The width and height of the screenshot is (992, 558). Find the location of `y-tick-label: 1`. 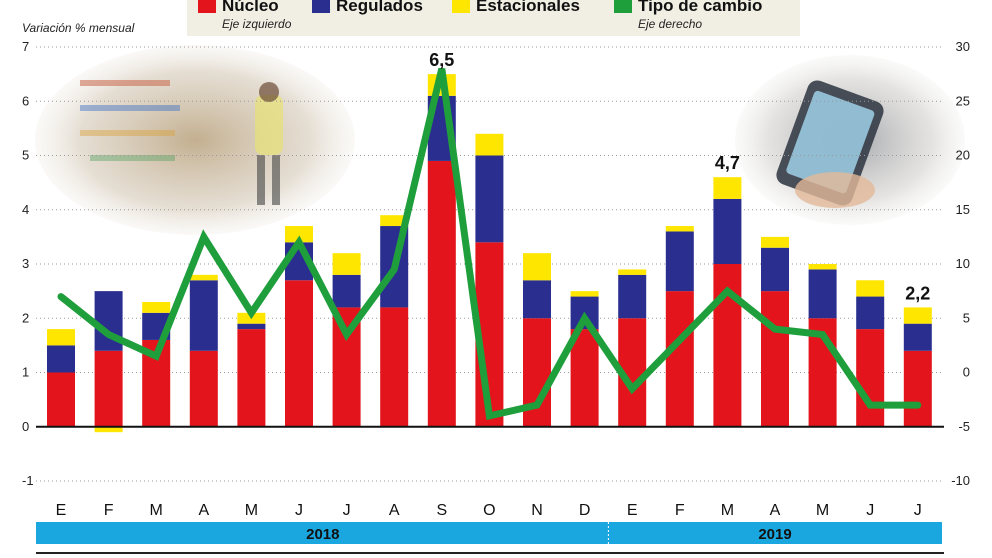

y-tick-label: 1 is located at coordinates (25, 372).